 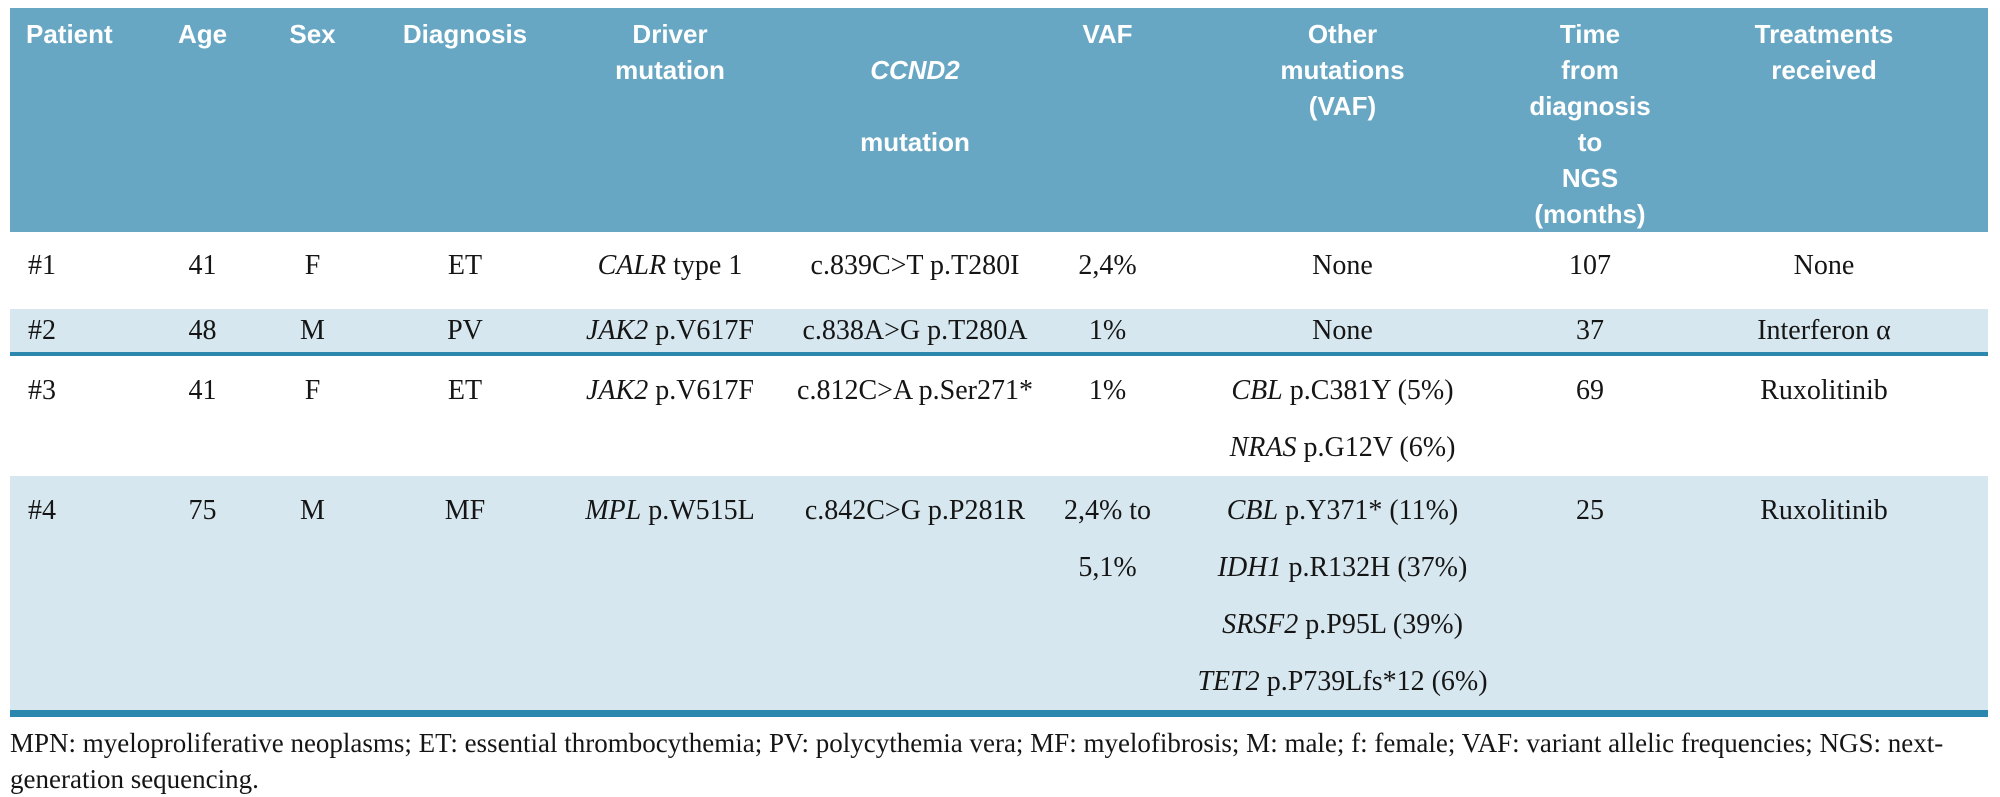 I want to click on cell-time-to-ngs: 37, so click(x=1590, y=332).